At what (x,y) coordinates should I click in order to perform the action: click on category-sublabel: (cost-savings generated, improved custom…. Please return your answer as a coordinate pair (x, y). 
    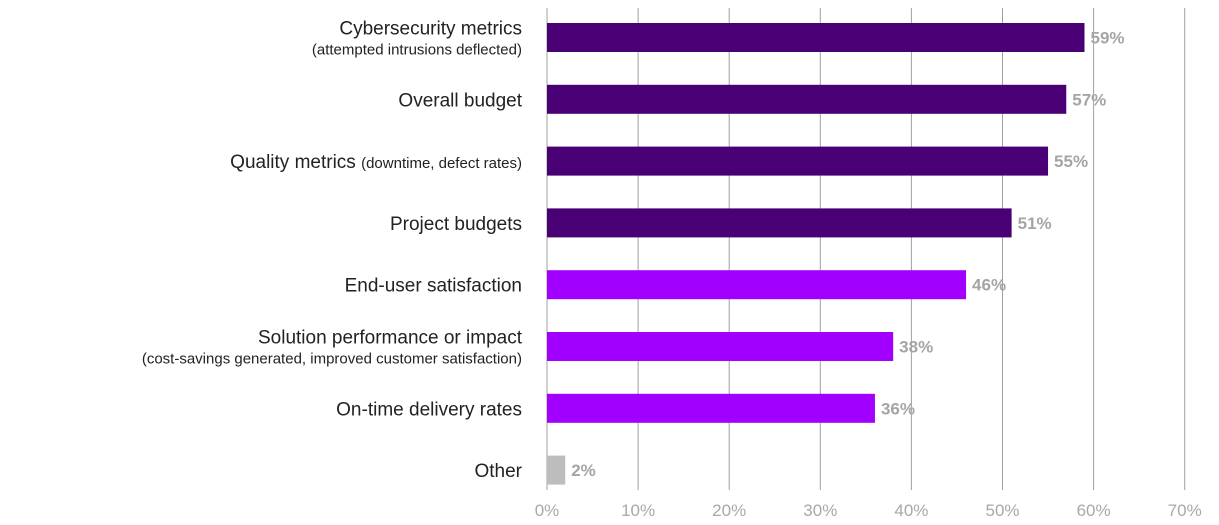
    Looking at the image, I should click on (332, 359).